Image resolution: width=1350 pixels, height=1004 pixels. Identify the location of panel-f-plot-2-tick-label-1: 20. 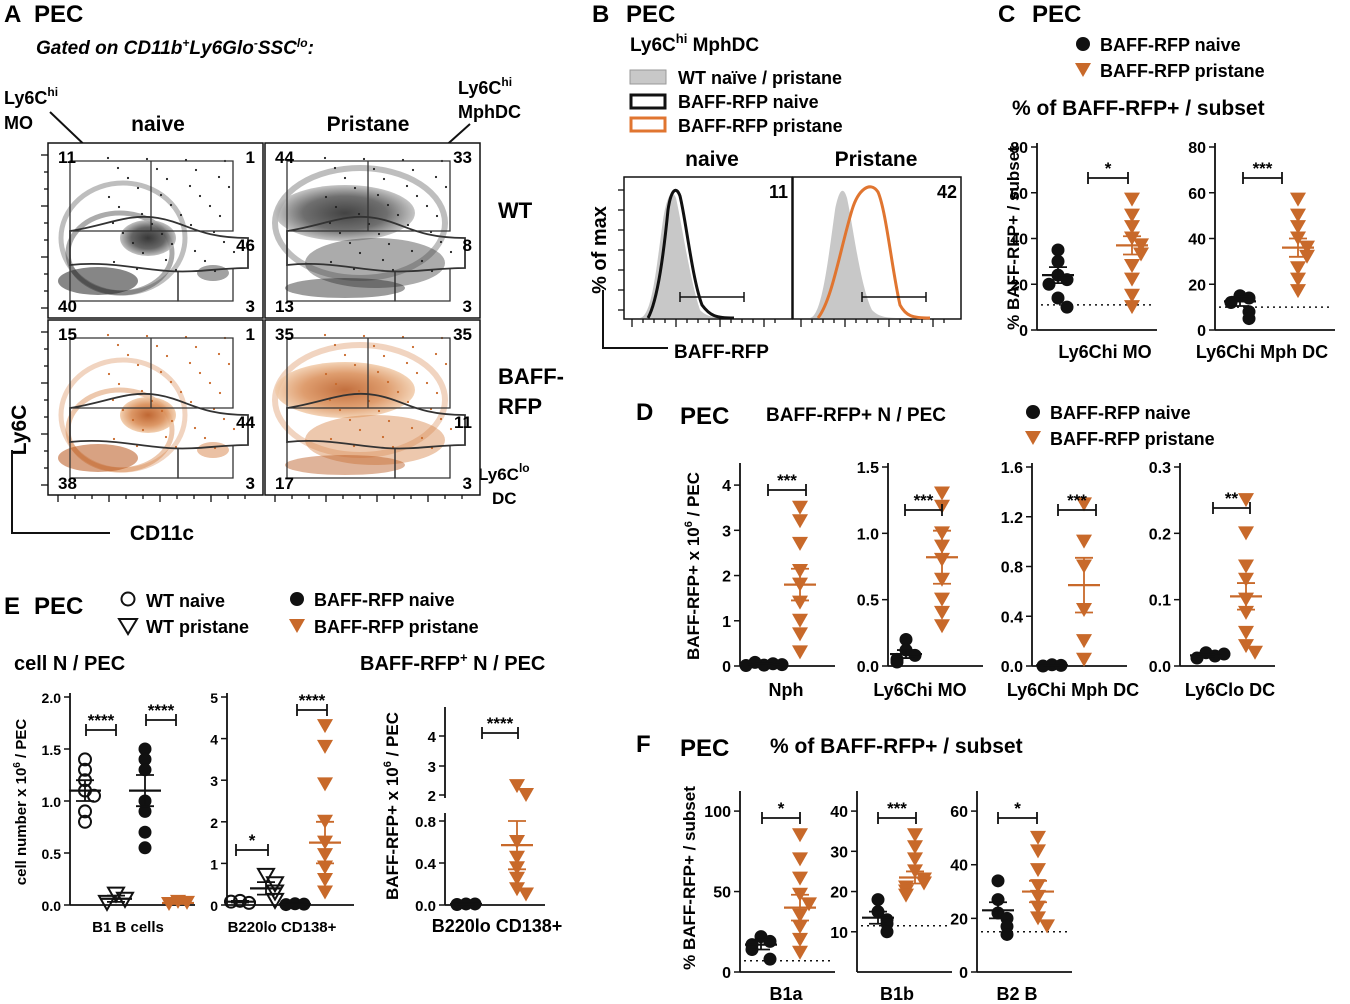
(959, 919).